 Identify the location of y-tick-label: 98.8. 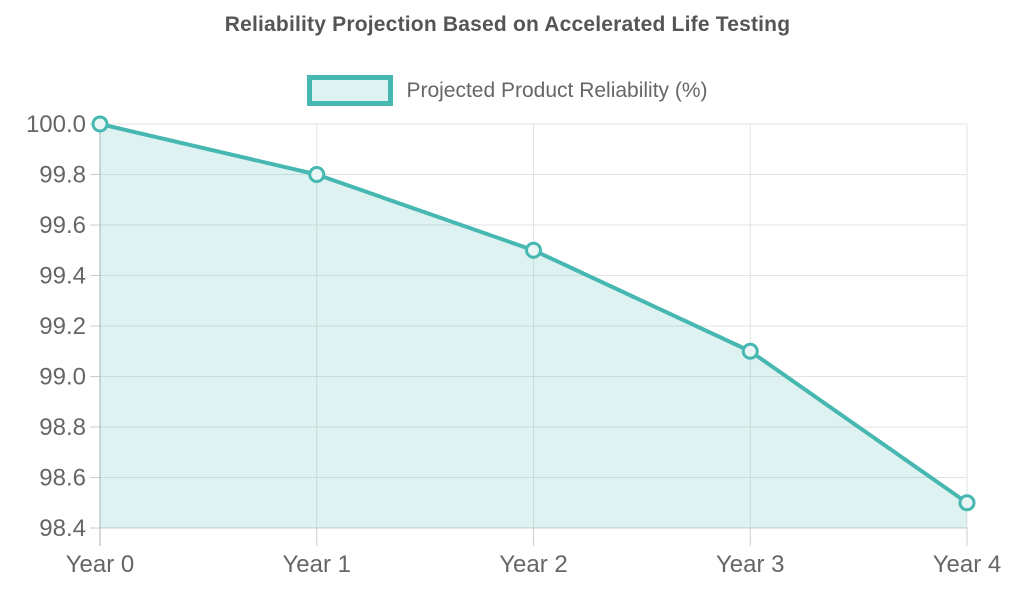
(62, 427).